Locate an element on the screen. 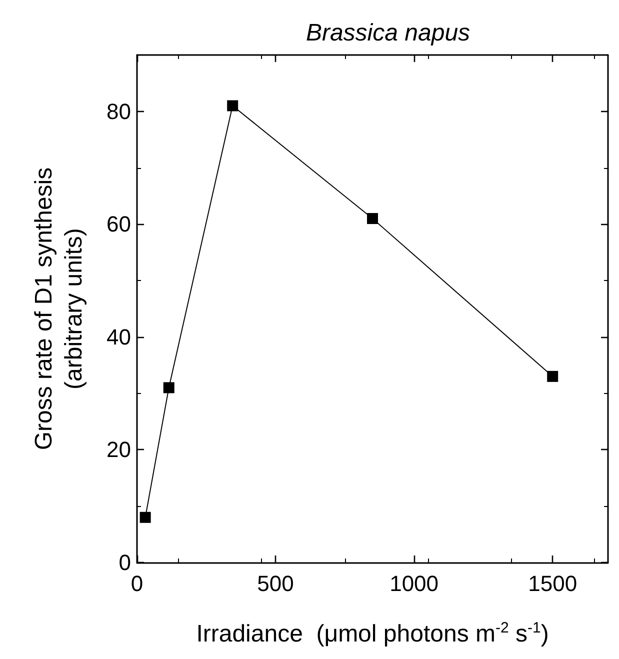 Image resolution: width=619 pixels, height=659 pixels. x-tick-label: 1500 is located at coordinates (553, 583).